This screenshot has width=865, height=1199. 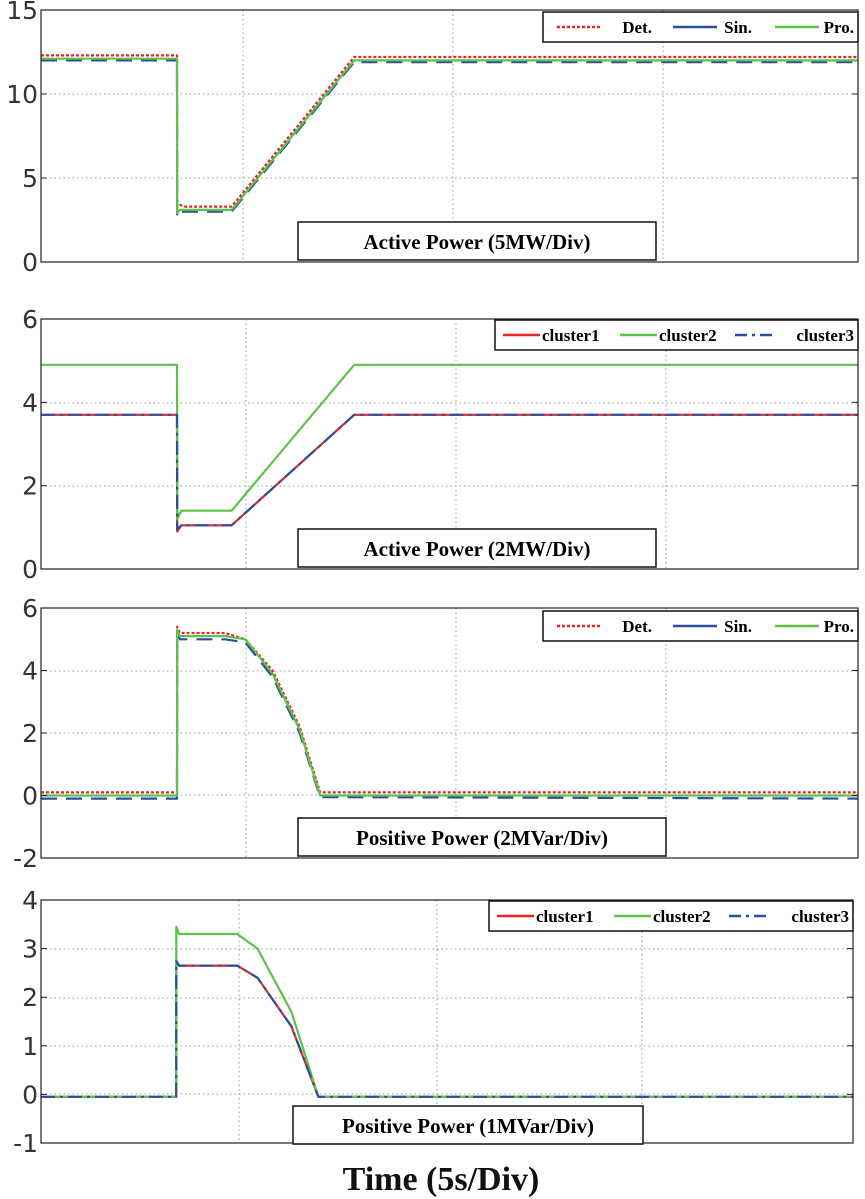 What do you see at coordinates (25, 858) in the screenshot?
I see `y-tick-label: -2` at bounding box center [25, 858].